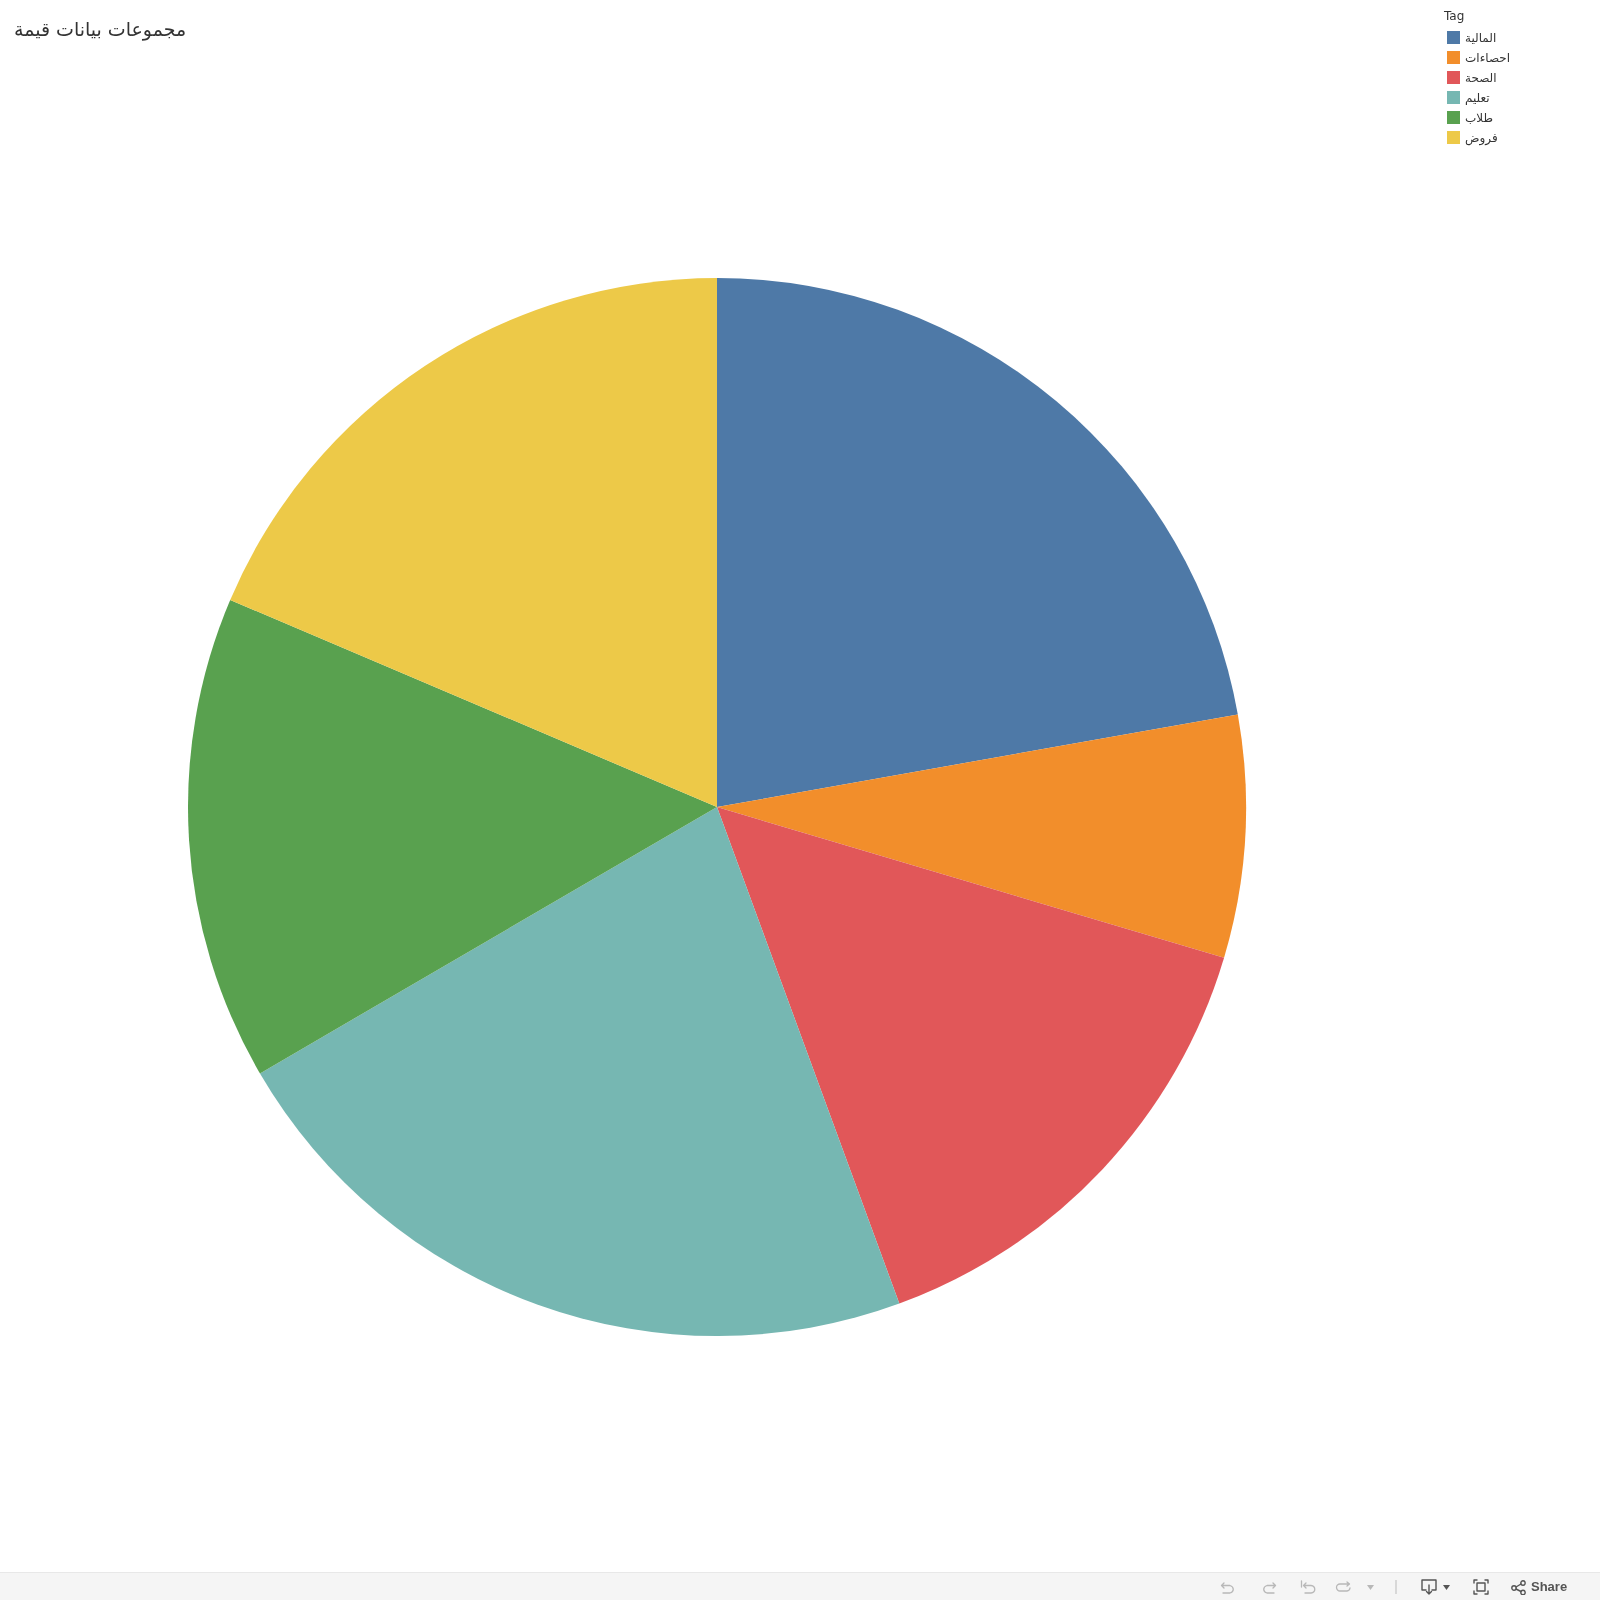  Describe the element at coordinates (1479, 117) in the screenshot. I see `legend-label: طلاب` at that location.